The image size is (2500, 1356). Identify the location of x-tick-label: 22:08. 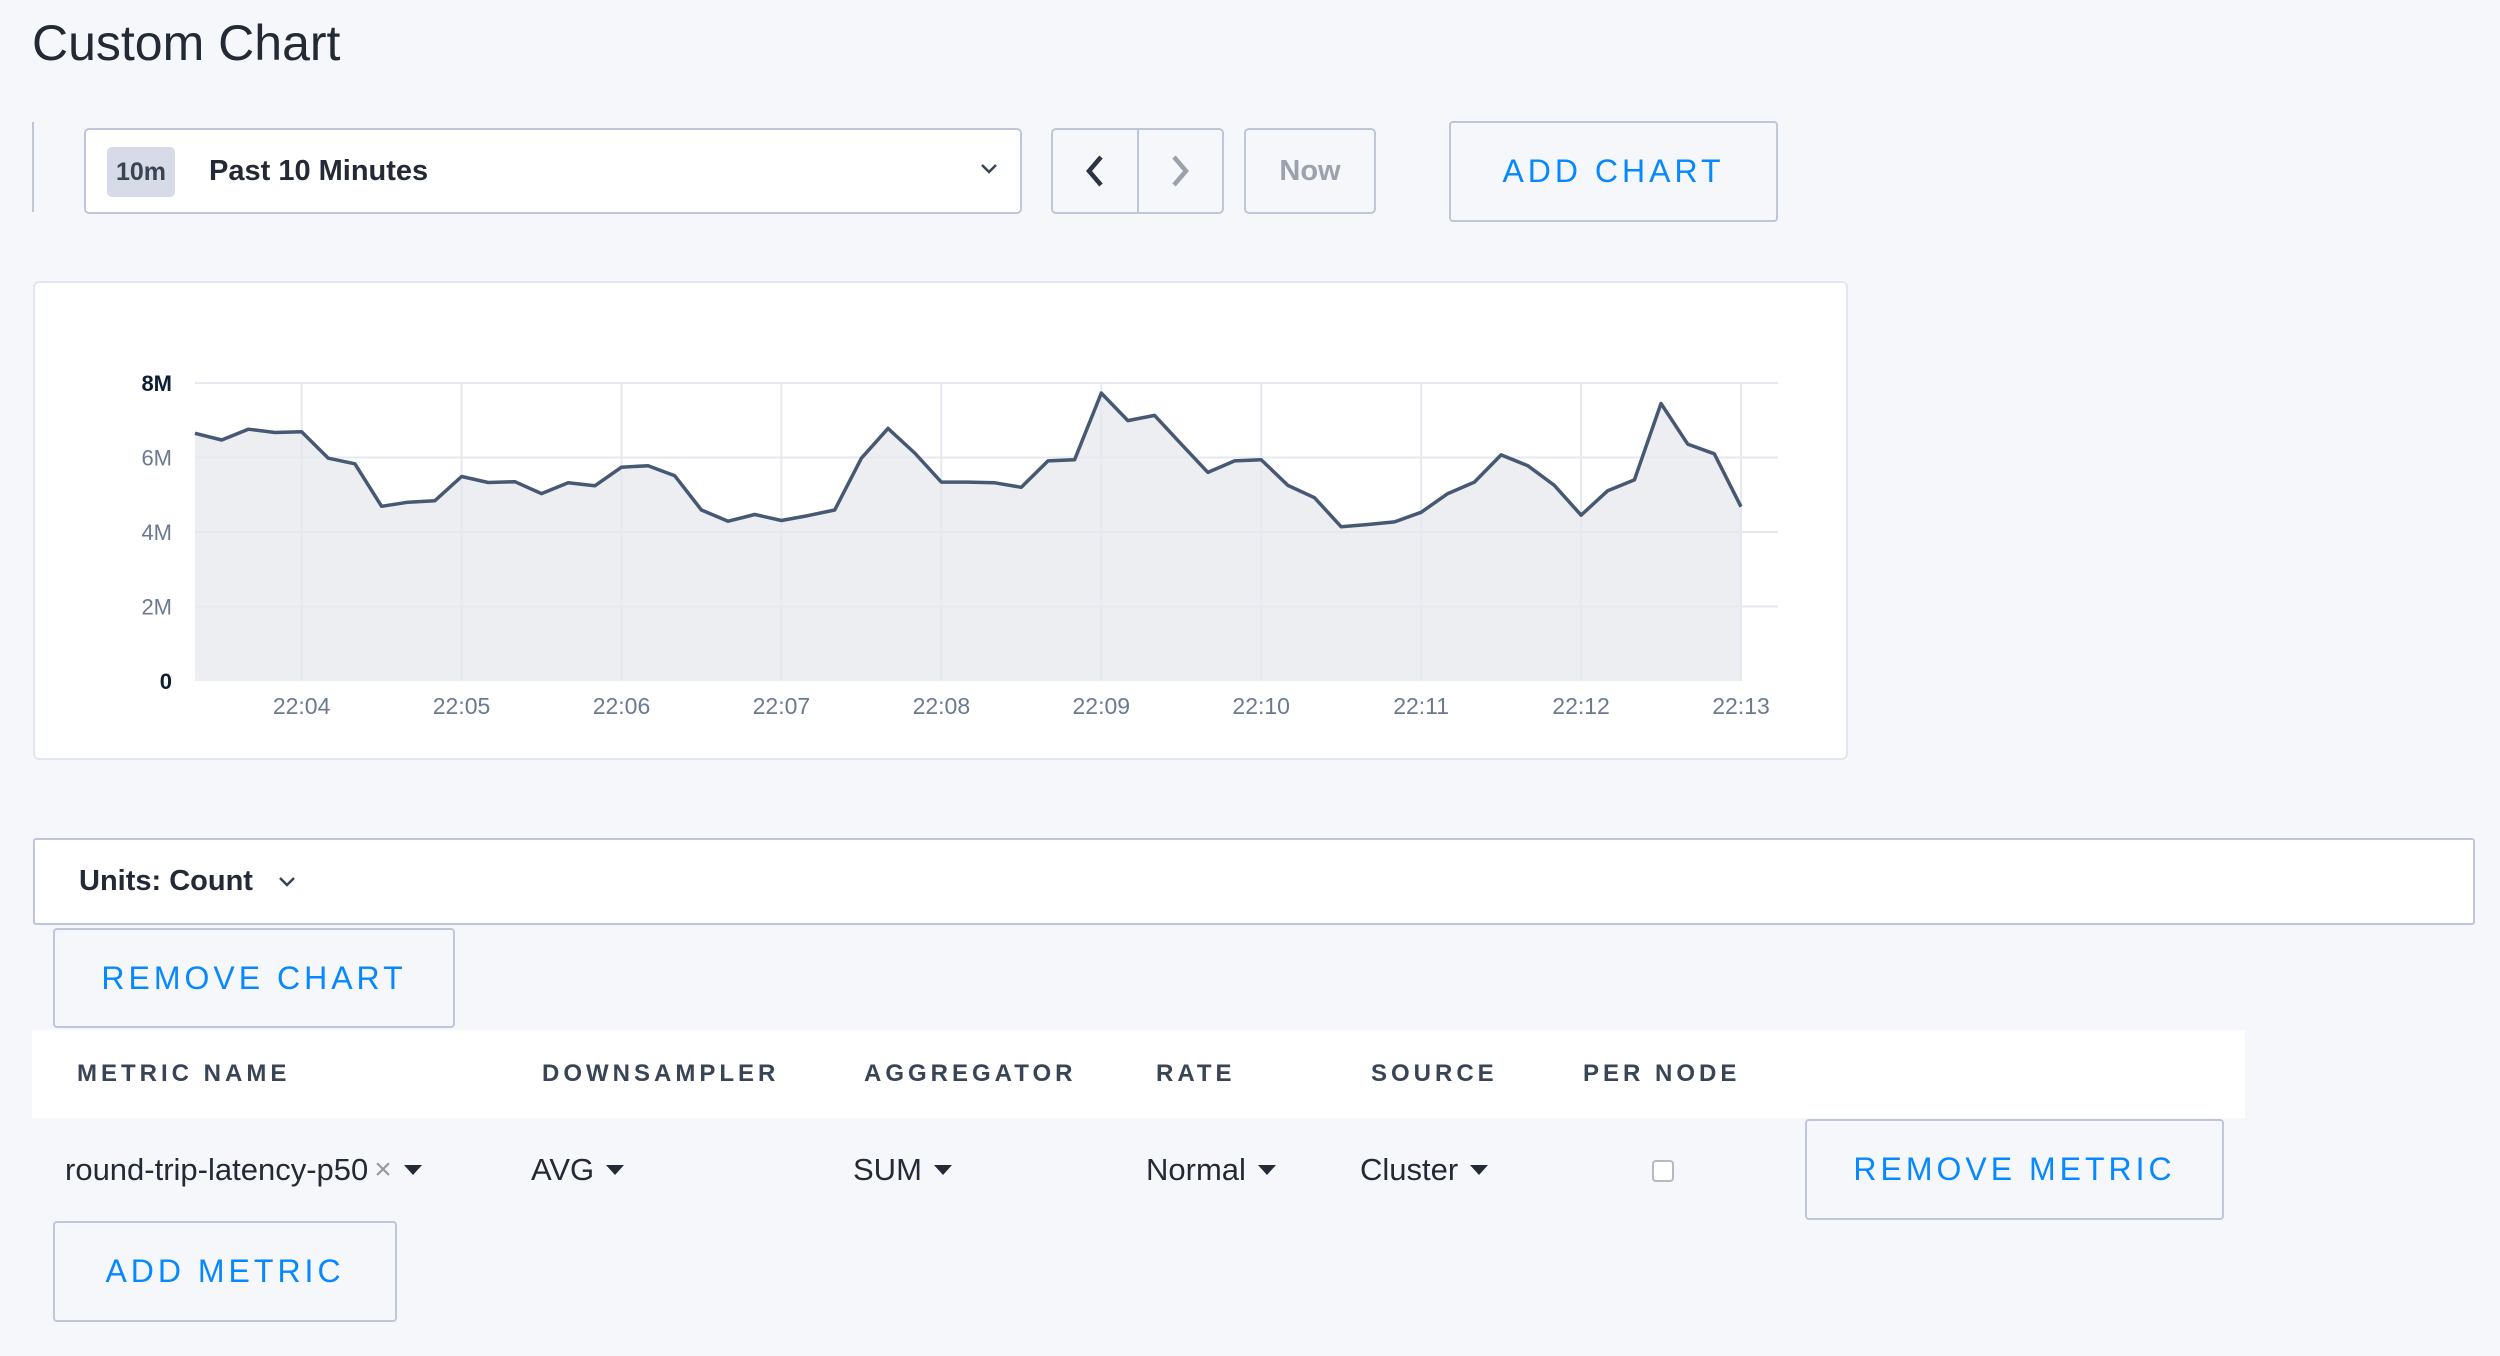
(942, 706).